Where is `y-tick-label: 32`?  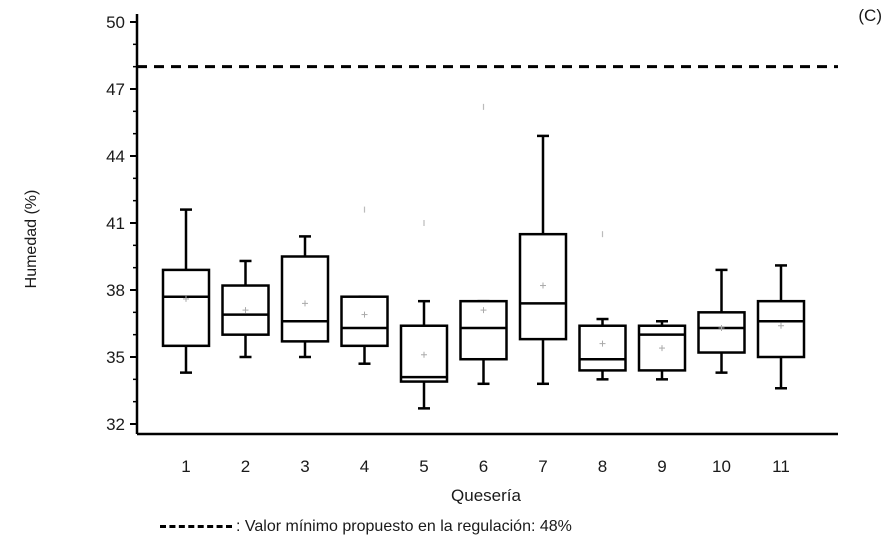
y-tick-label: 32 is located at coordinates (115, 424).